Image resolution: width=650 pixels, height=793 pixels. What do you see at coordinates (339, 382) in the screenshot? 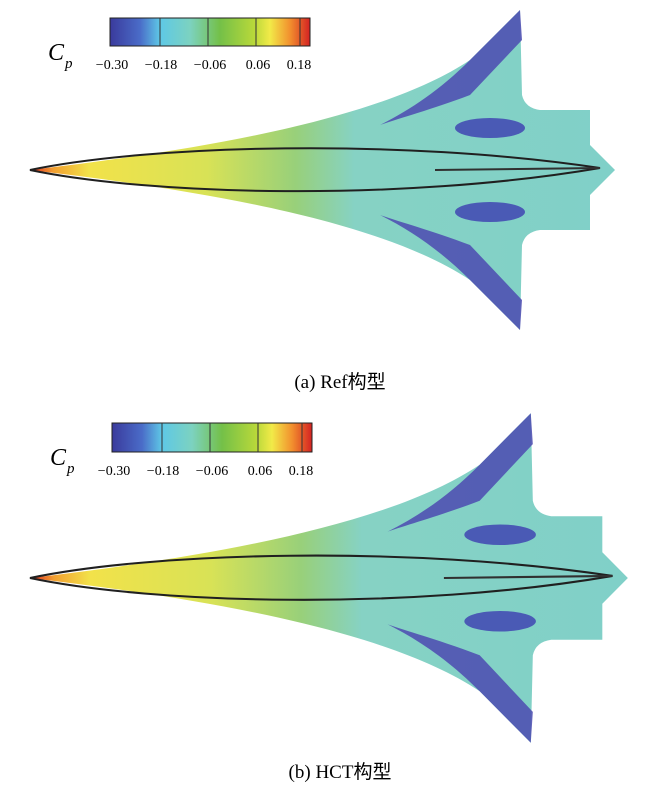
I see `caption: (a) Ref构型` at bounding box center [339, 382].